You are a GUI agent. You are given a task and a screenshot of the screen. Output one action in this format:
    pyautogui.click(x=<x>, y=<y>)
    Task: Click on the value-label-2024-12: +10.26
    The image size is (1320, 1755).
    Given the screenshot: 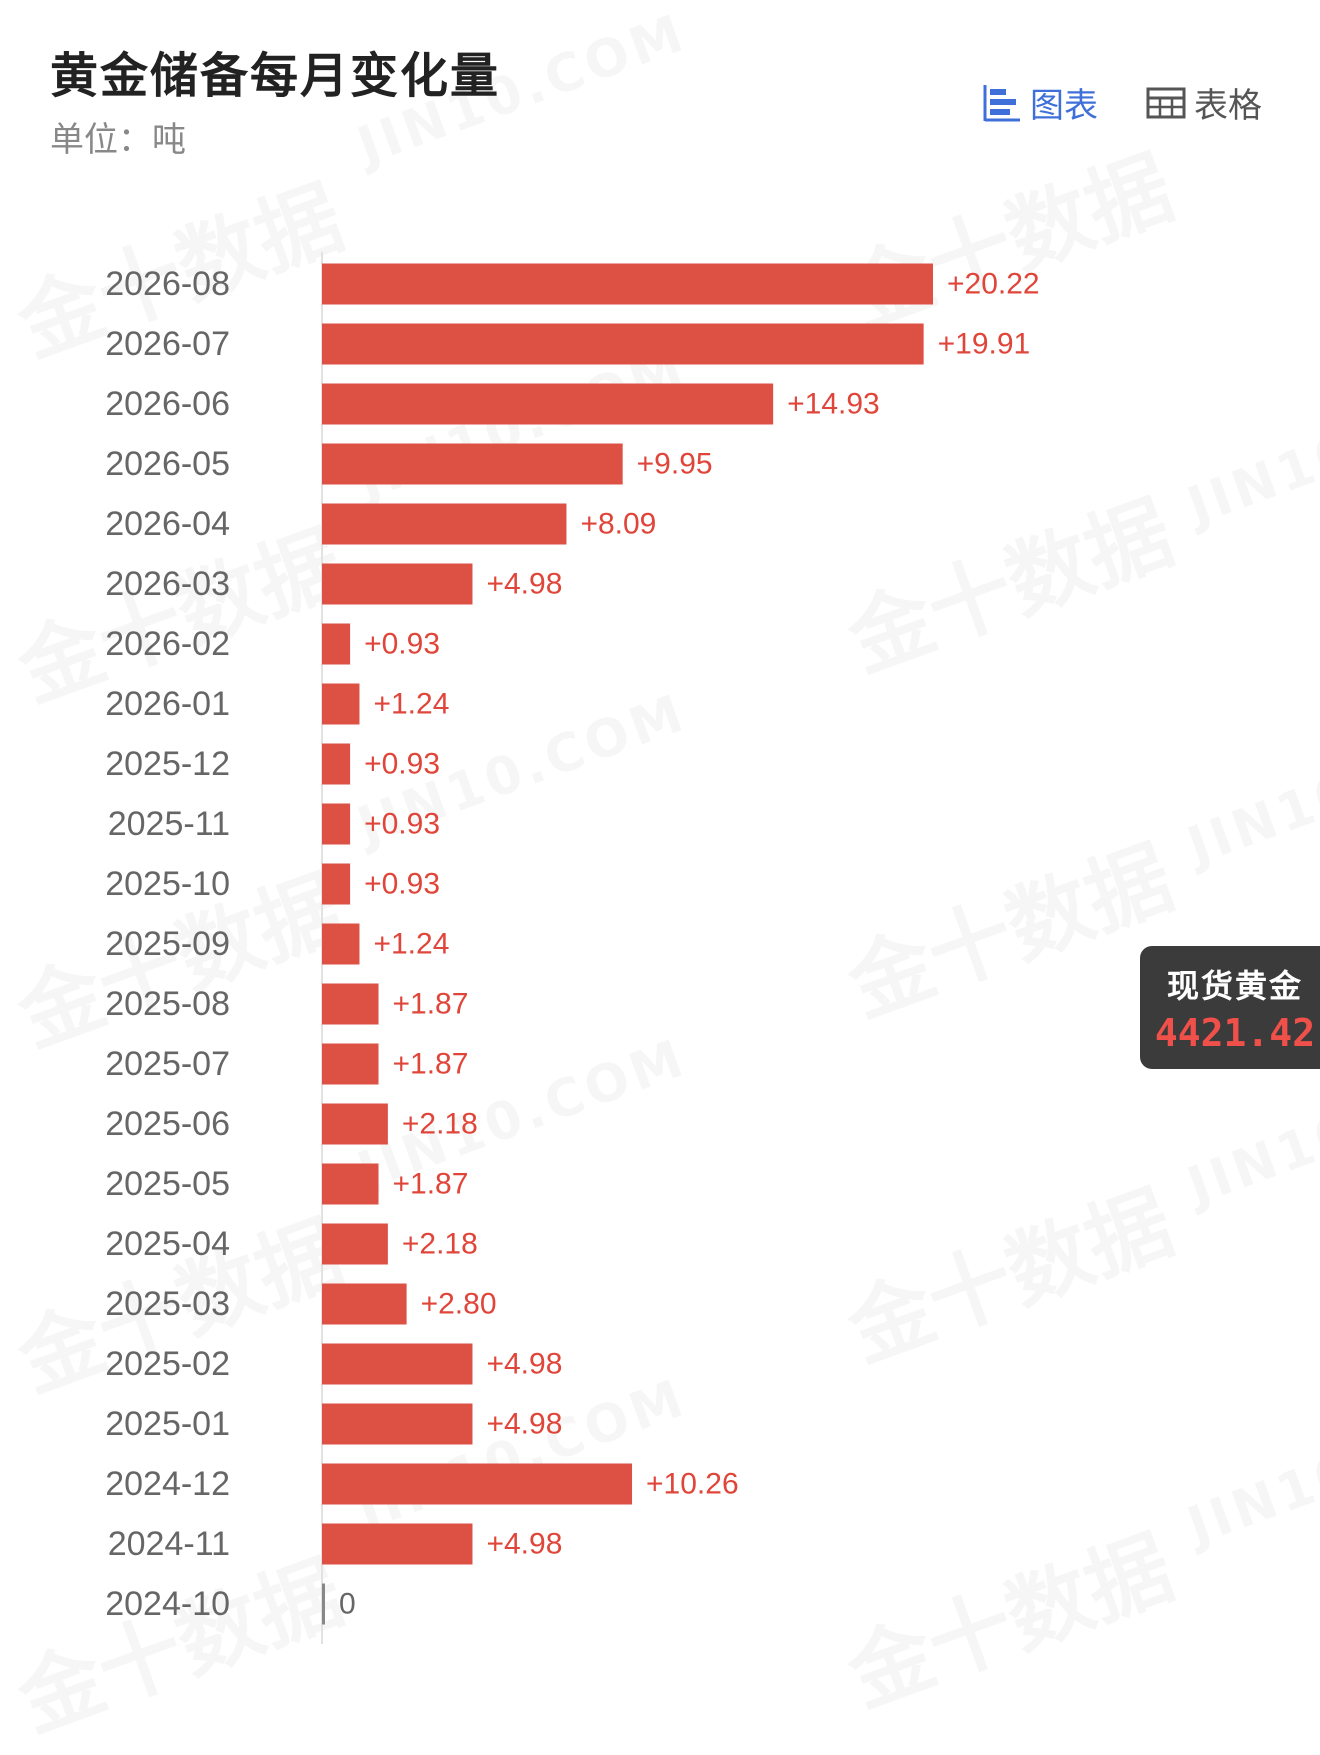 What is the action you would take?
    pyautogui.click(x=692, y=1484)
    